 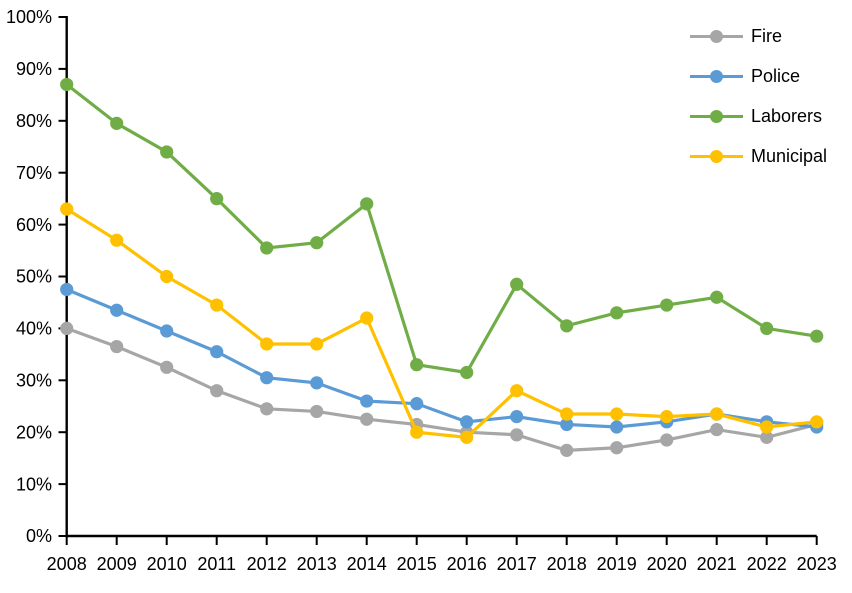 I want to click on legend-marker-laborers-icon, so click(x=716, y=116).